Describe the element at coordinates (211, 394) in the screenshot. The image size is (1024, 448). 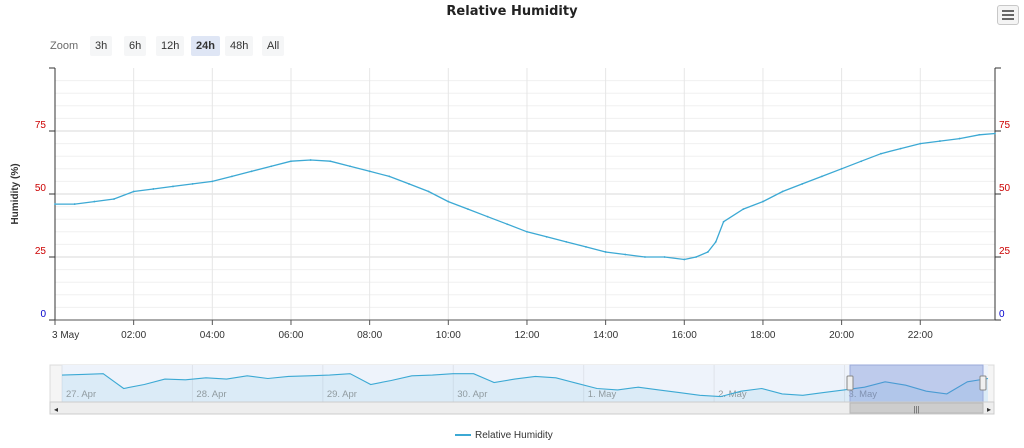
I see `navigator-date-label: 28. Apr` at that location.